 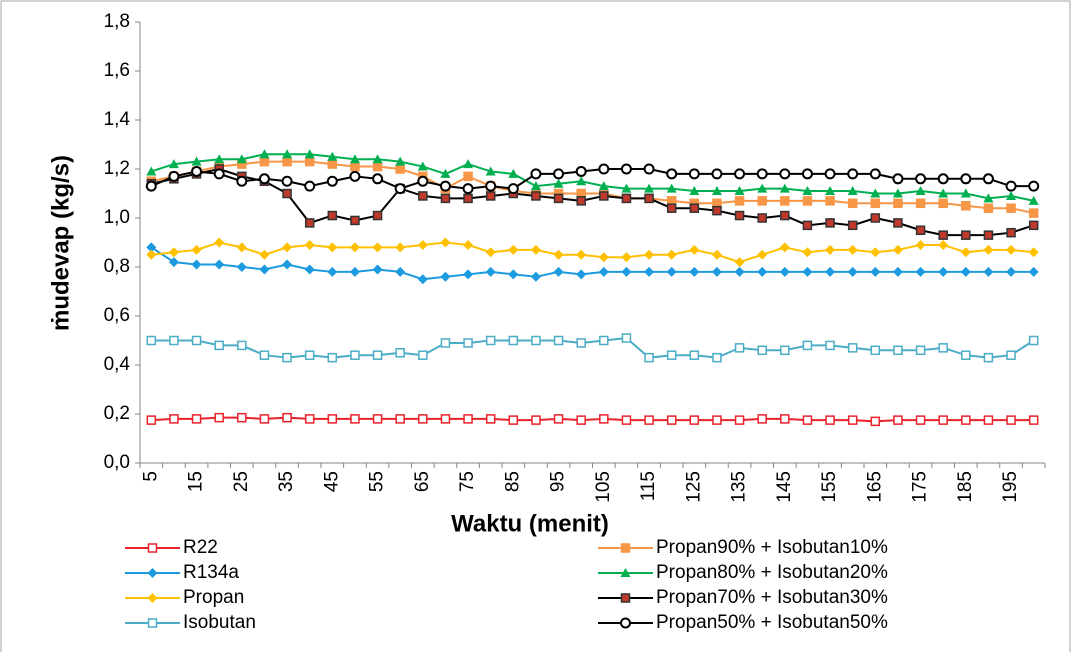 What do you see at coordinates (117, 315) in the screenshot?
I see `y-tick-label: 0,6` at bounding box center [117, 315].